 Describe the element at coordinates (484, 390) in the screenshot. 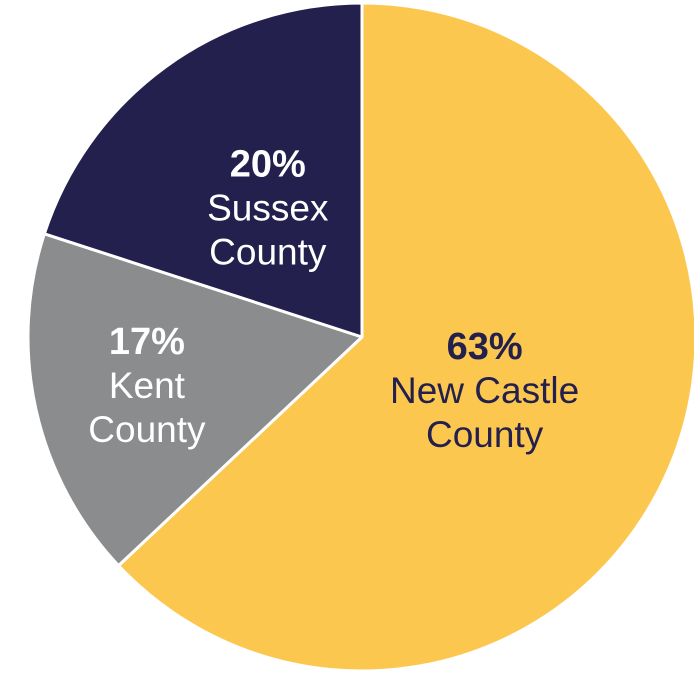

I see `slice-name-label: New Castle` at that location.